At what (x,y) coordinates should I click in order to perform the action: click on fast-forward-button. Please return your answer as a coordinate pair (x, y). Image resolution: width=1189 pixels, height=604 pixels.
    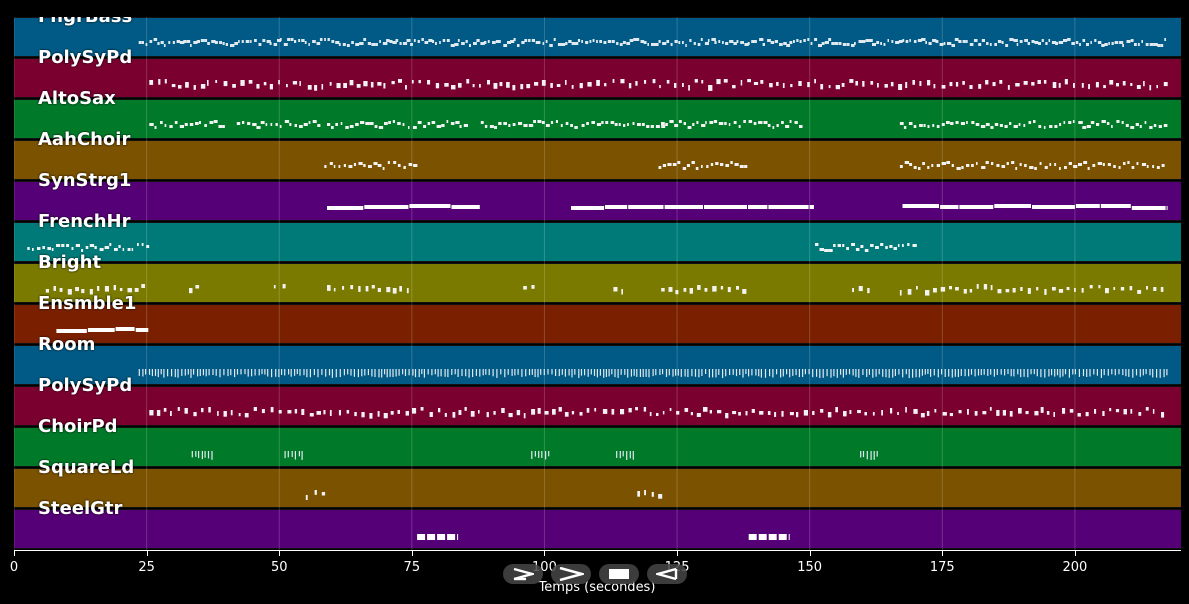
    Looking at the image, I should click on (571, 574).